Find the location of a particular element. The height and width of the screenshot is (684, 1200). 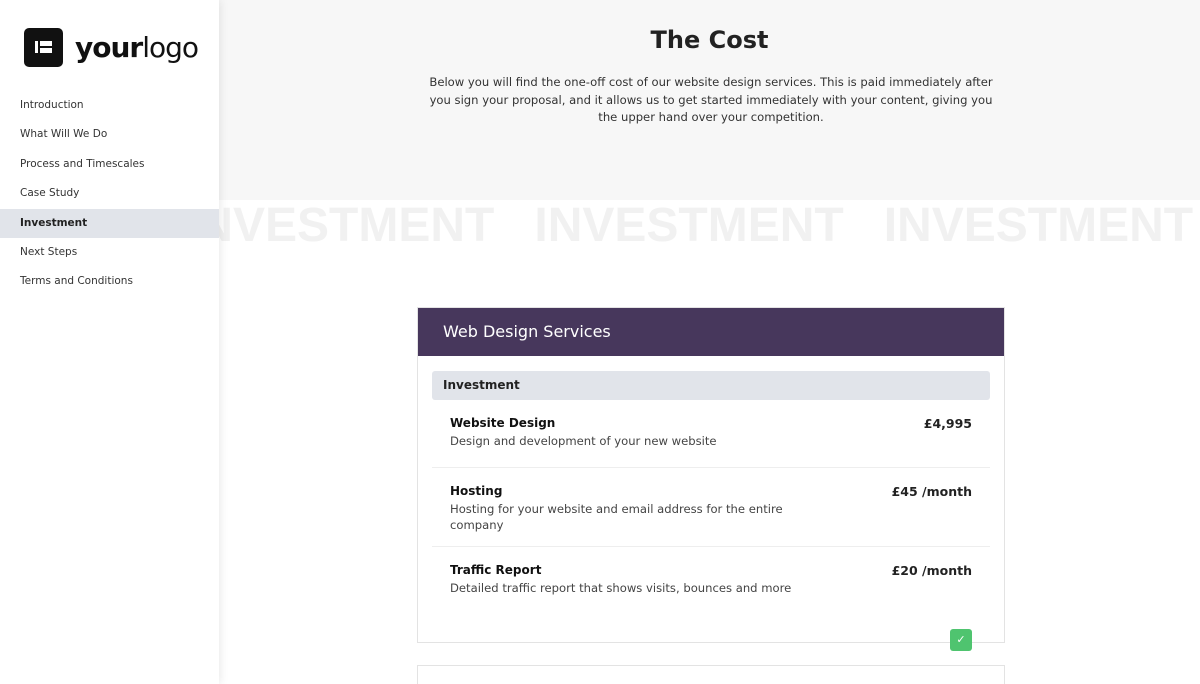

item-name: Hosting is located at coordinates (476, 491).